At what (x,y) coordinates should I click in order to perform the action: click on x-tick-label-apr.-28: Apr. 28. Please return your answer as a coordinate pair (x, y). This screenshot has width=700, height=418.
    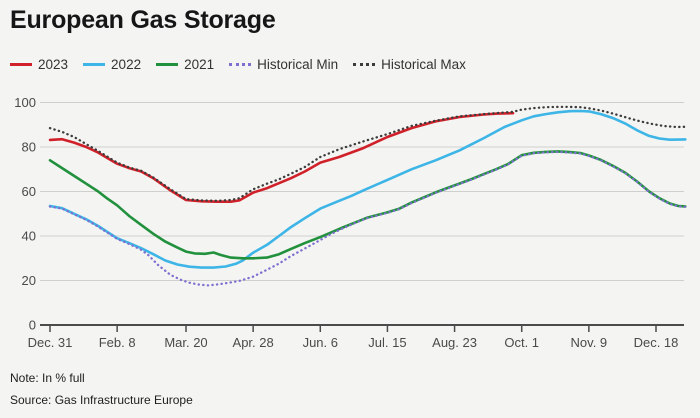
    Looking at the image, I should click on (253, 342).